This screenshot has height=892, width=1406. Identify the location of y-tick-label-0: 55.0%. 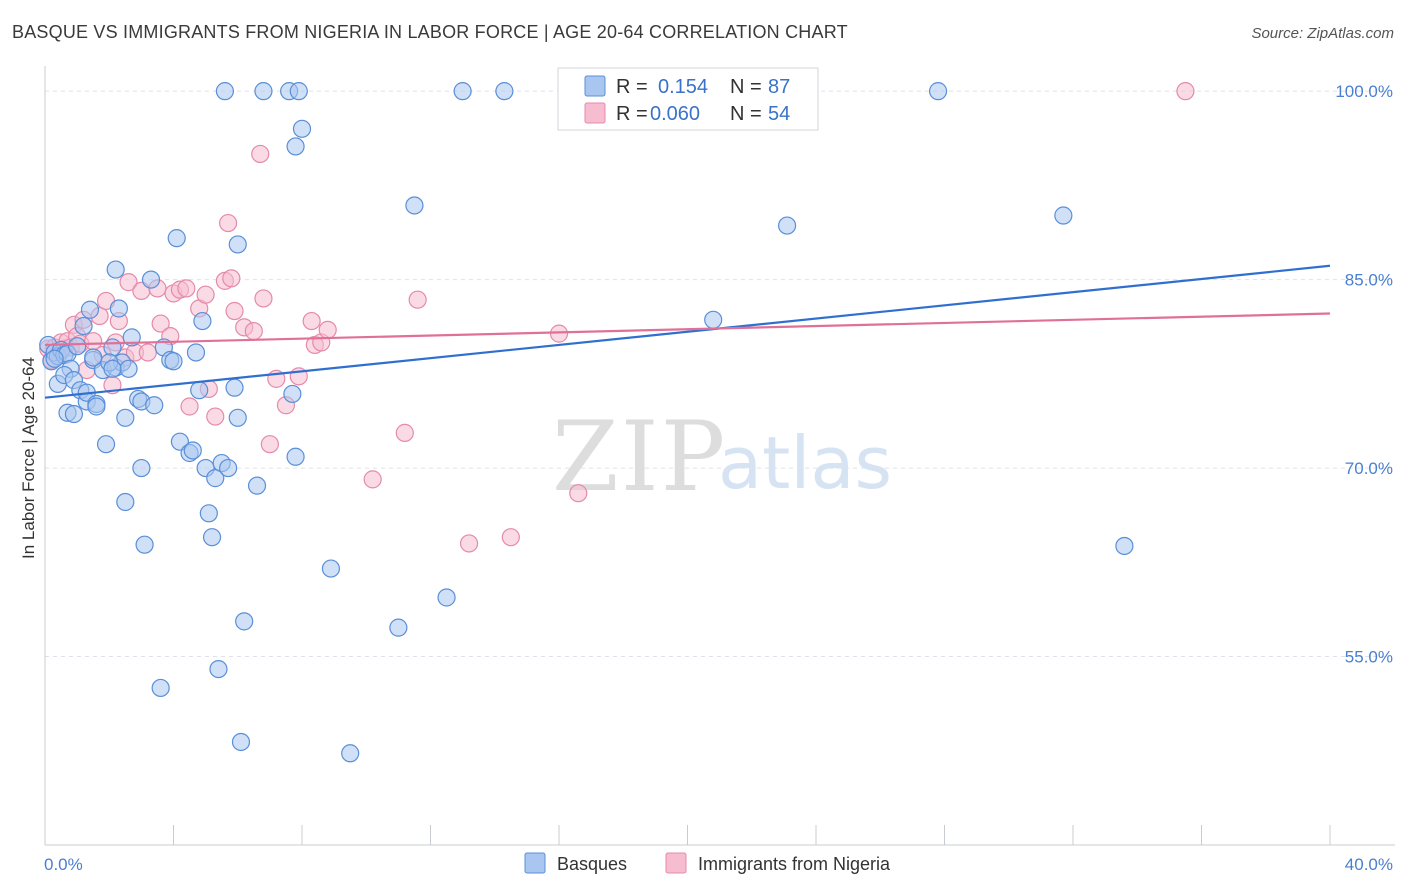
(1369, 657).